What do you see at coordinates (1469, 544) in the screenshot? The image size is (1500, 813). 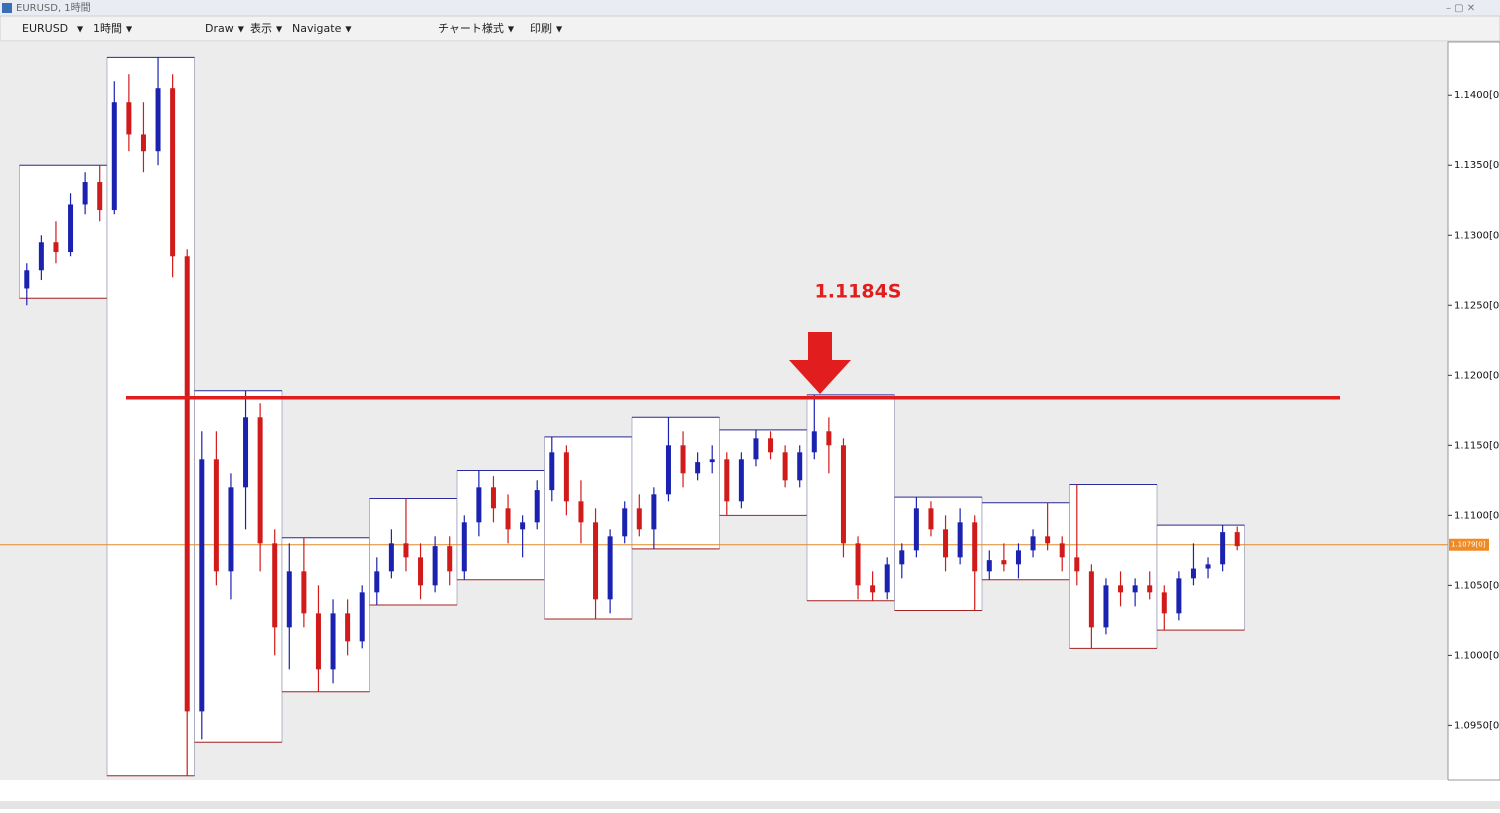 I see `current-price-tag` at bounding box center [1469, 544].